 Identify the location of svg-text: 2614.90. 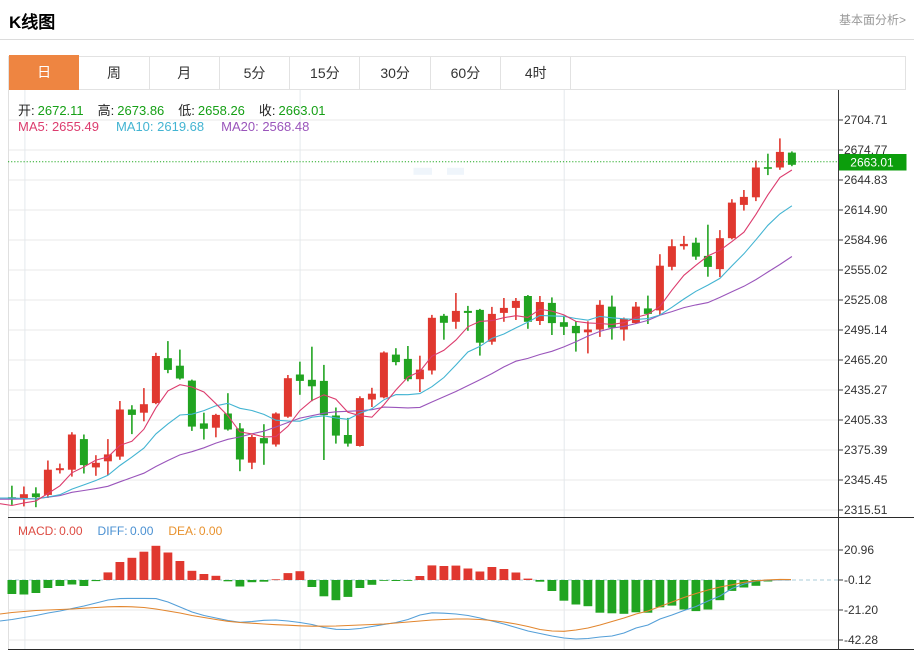
(866, 210).